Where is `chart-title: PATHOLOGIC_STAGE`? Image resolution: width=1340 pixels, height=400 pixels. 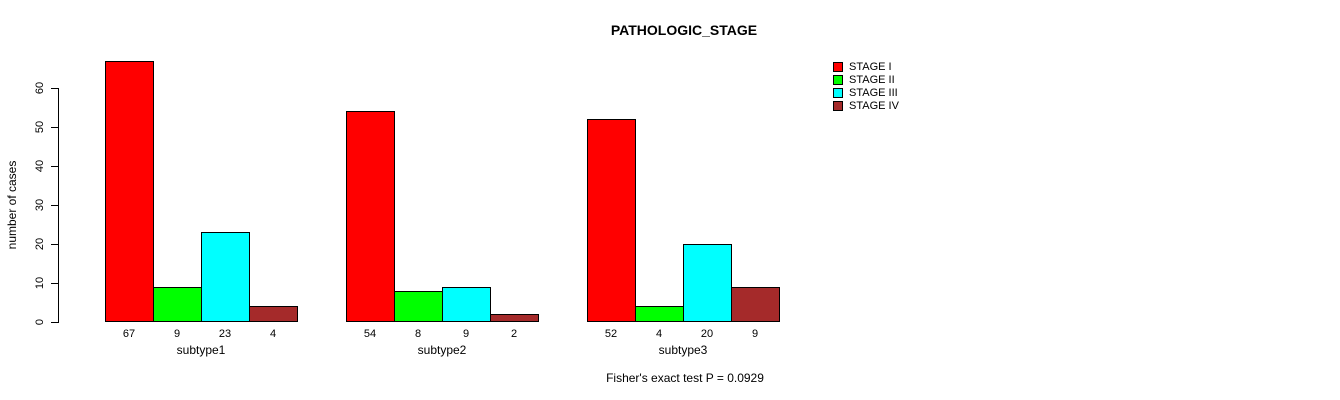
chart-title: PATHOLOGIC_STAGE is located at coordinates (684, 30).